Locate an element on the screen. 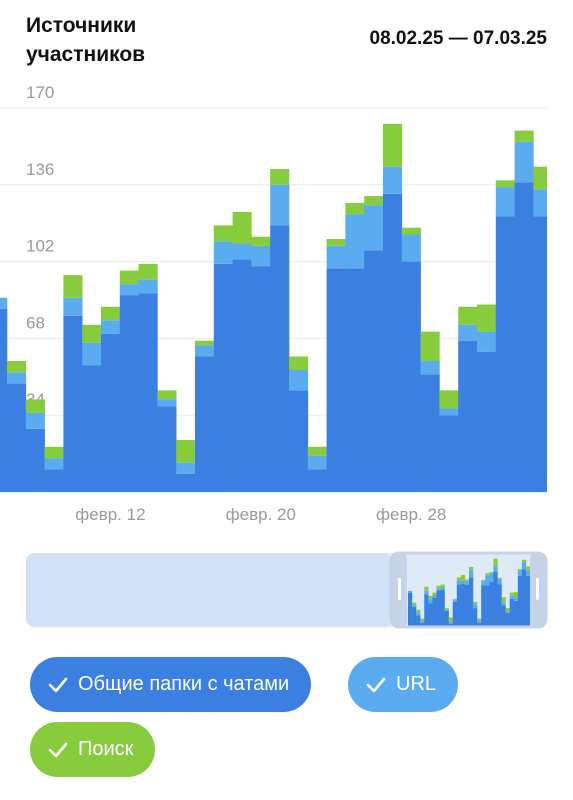 Image resolution: width=573 pixels, height=800 pixels. y-tick-label: 68 is located at coordinates (35, 322).